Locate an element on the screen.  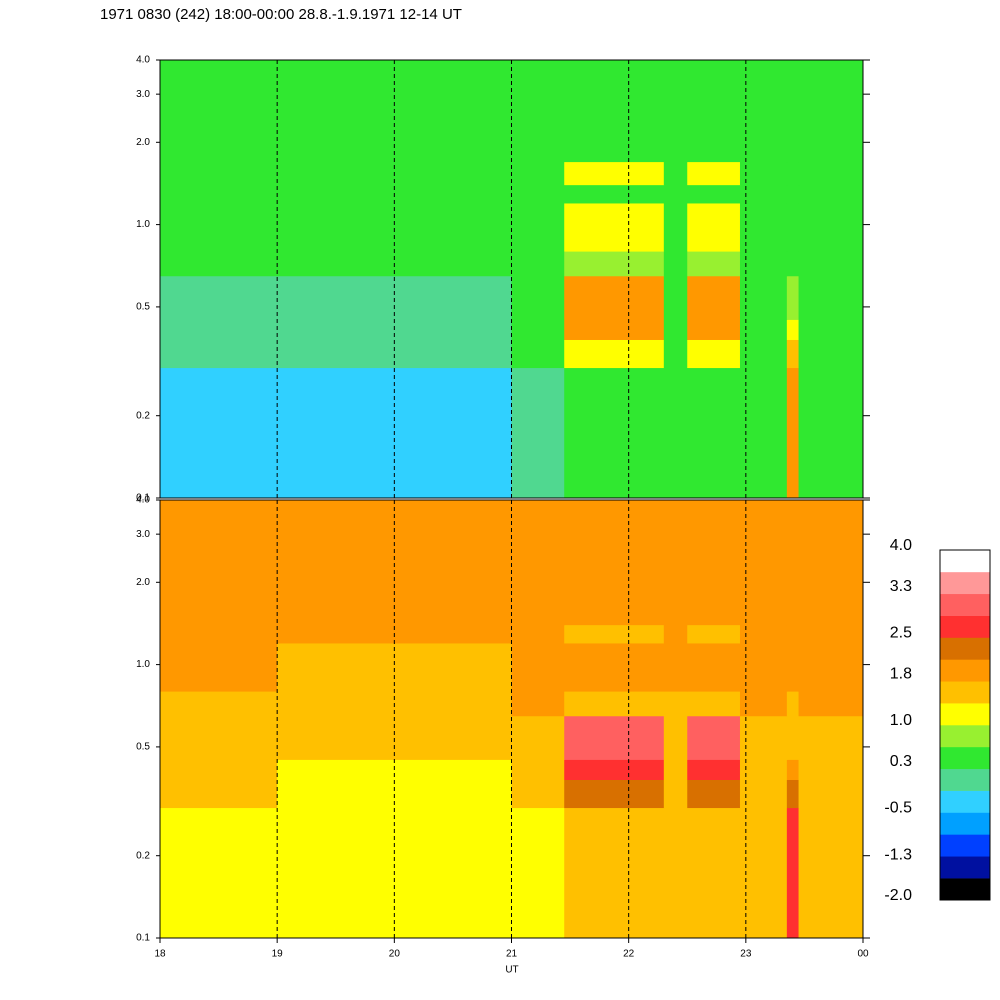
y-tick-label: 3.0 is located at coordinates (143, 94).